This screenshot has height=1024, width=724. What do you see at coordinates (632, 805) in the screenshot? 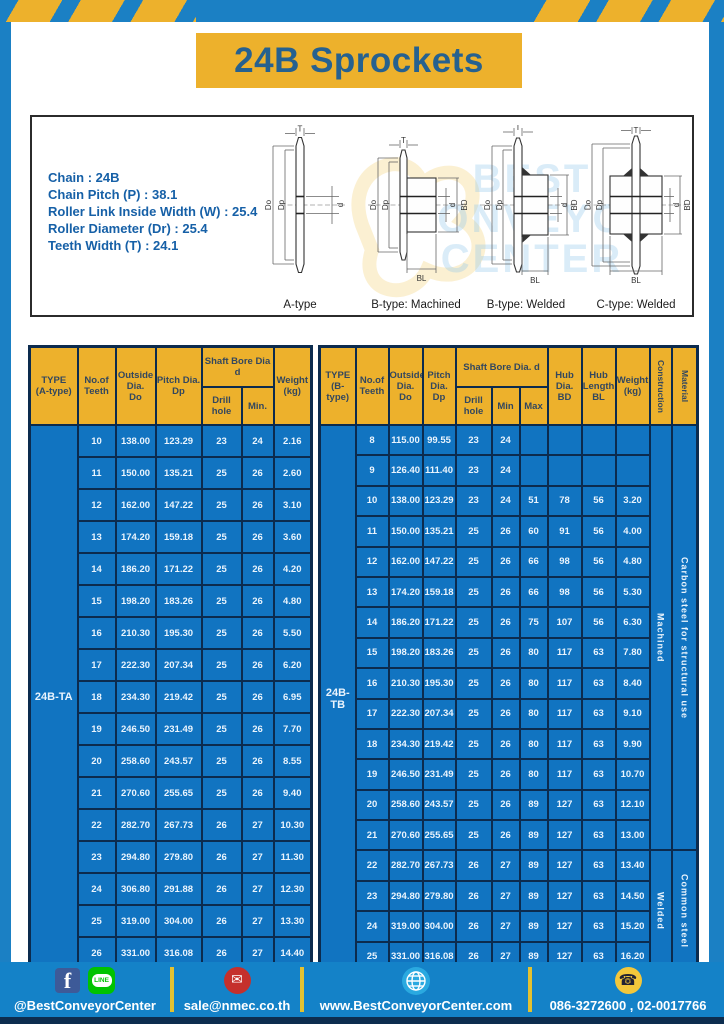
I see `table-cell: 12.10` at bounding box center [632, 805].